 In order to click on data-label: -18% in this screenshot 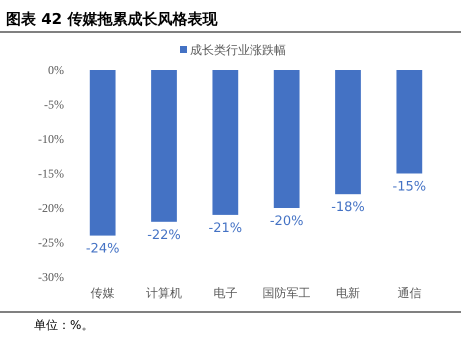, I will do `click(348, 208)`.